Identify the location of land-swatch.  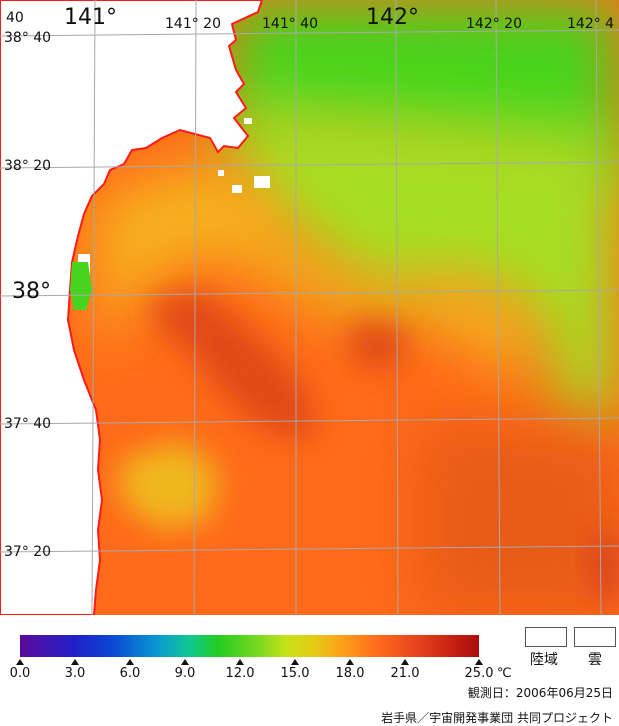
(546, 637).